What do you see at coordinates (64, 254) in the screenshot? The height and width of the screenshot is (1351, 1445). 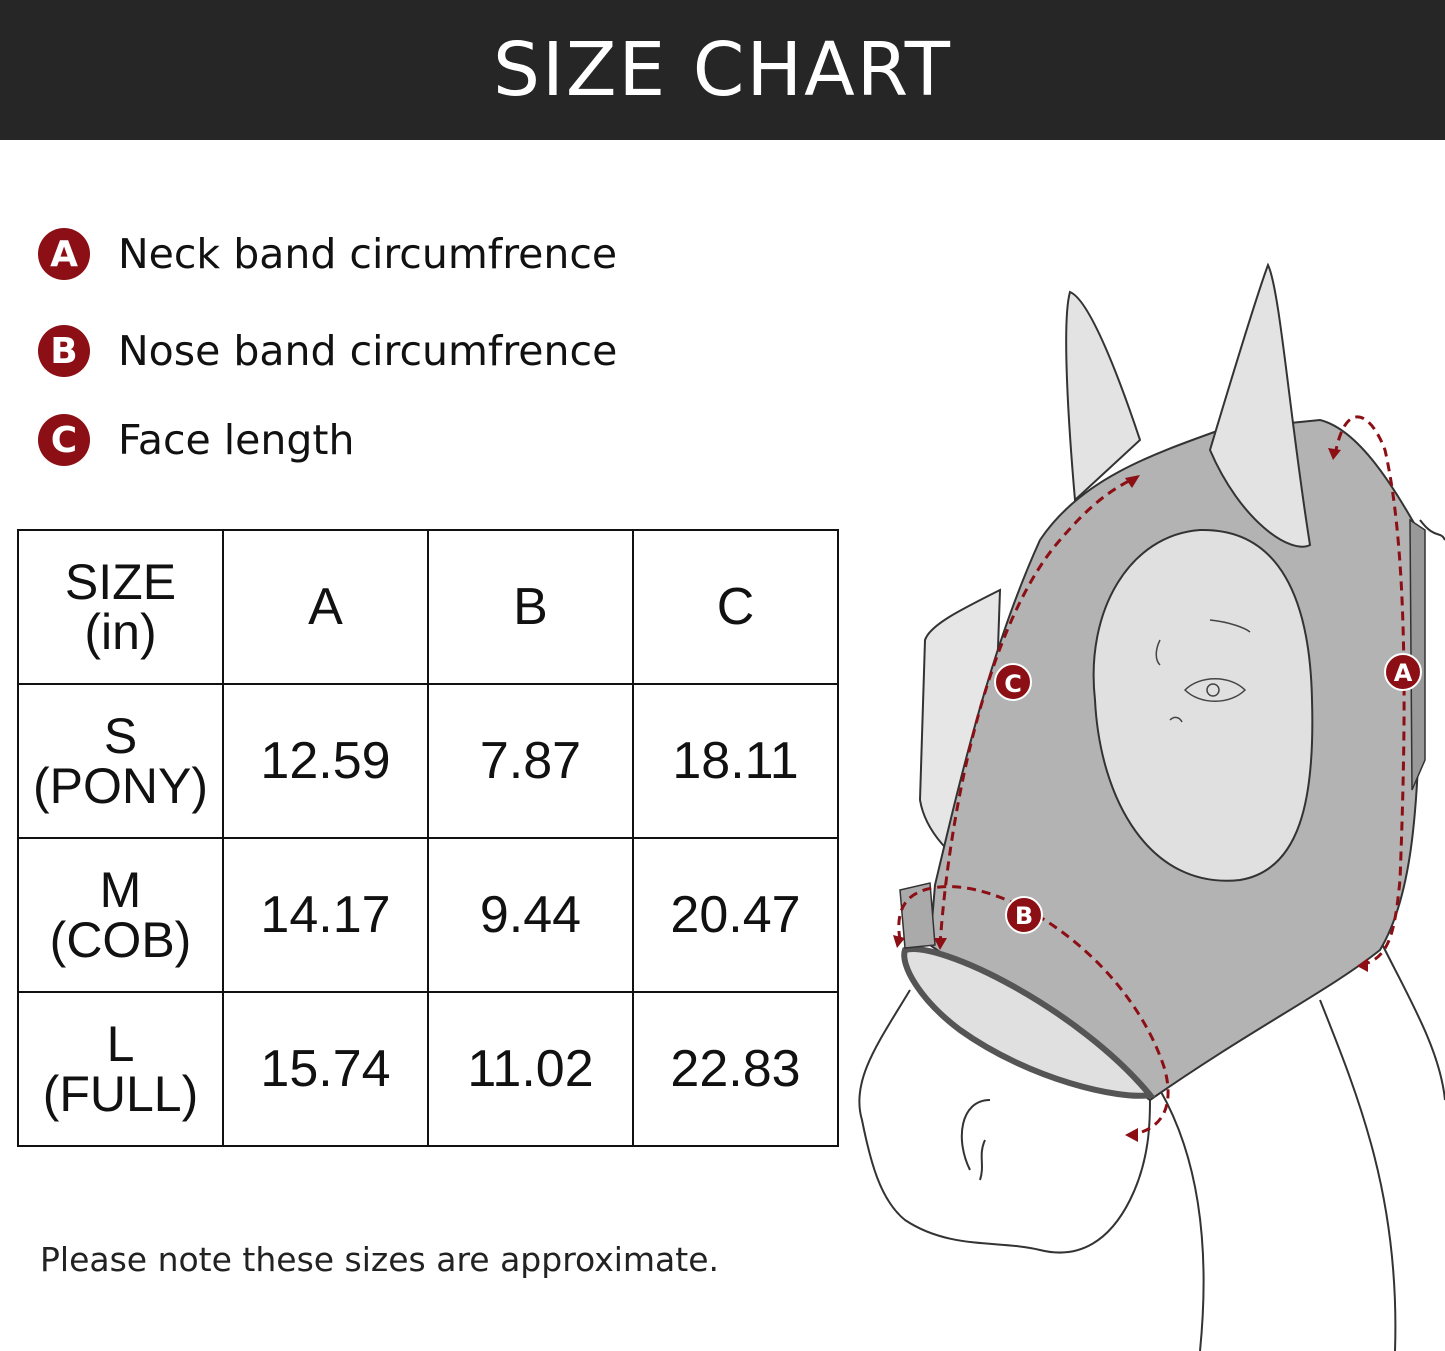 I see `badge-a-icon: A` at bounding box center [64, 254].